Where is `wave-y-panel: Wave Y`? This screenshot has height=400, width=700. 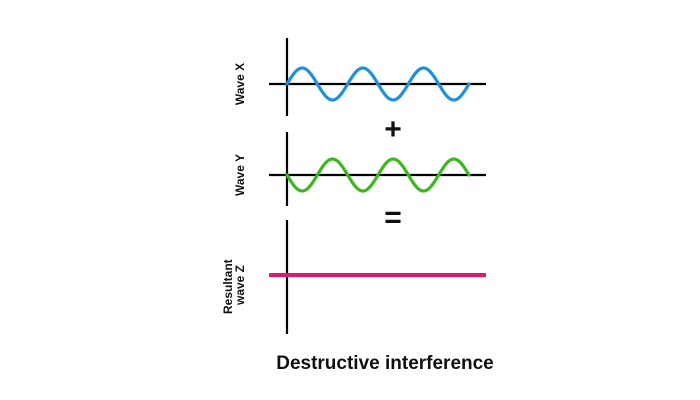 wave-y-panel: Wave Y is located at coordinates (359, 169).